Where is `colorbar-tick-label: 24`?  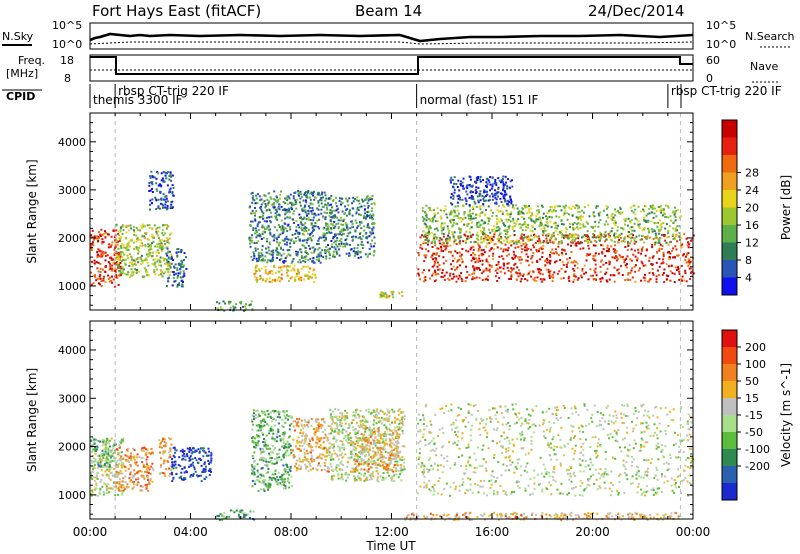
colorbar-tick-label: 24 is located at coordinates (752, 190).